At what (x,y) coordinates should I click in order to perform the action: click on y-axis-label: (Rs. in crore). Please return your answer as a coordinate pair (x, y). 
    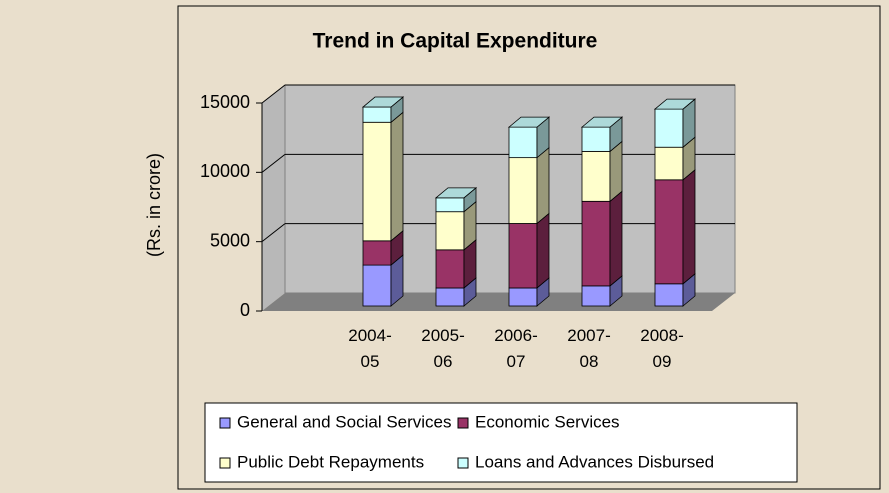
    Looking at the image, I should click on (154, 205).